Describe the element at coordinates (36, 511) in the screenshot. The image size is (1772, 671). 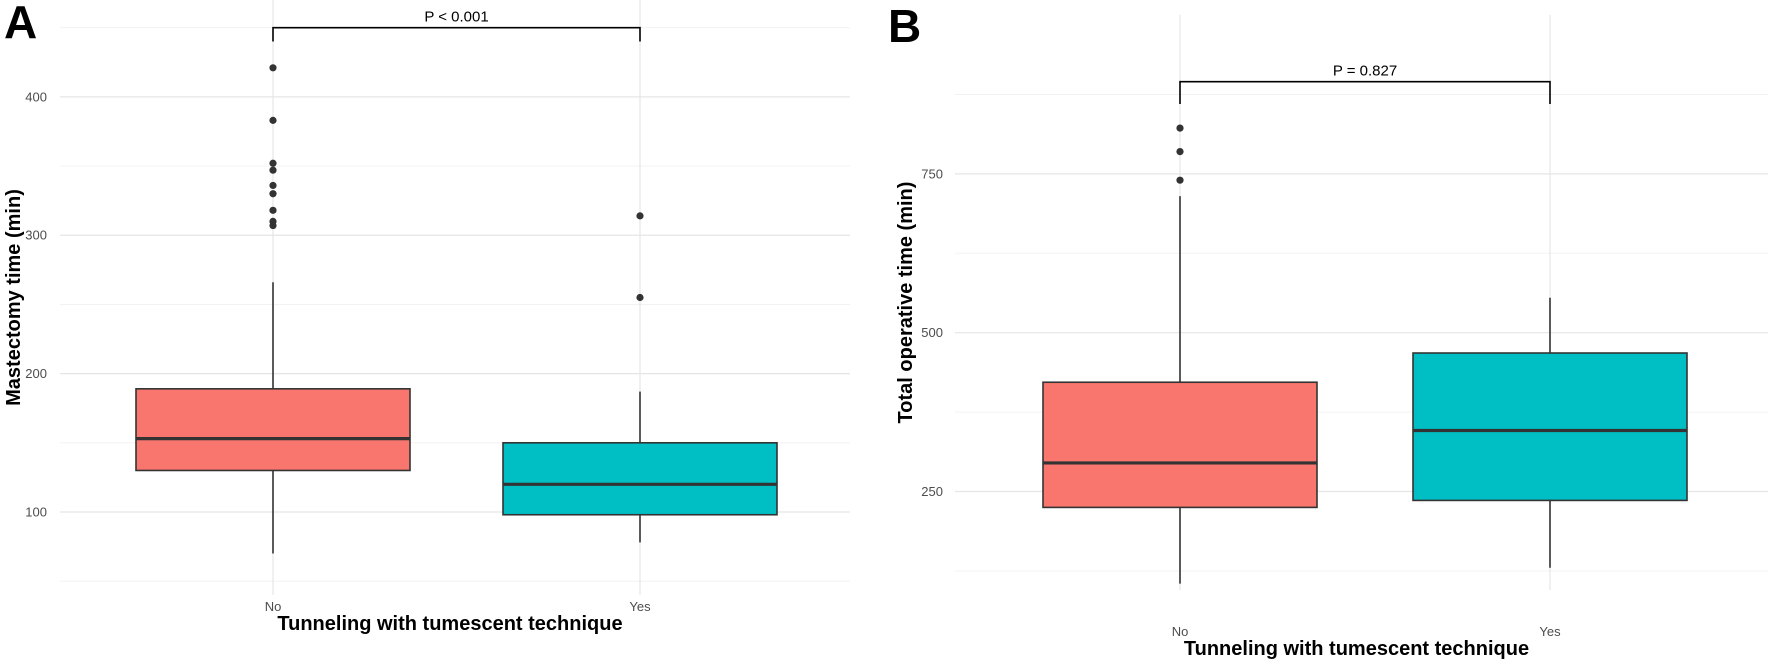
I see `y-tick-label: 100` at that location.